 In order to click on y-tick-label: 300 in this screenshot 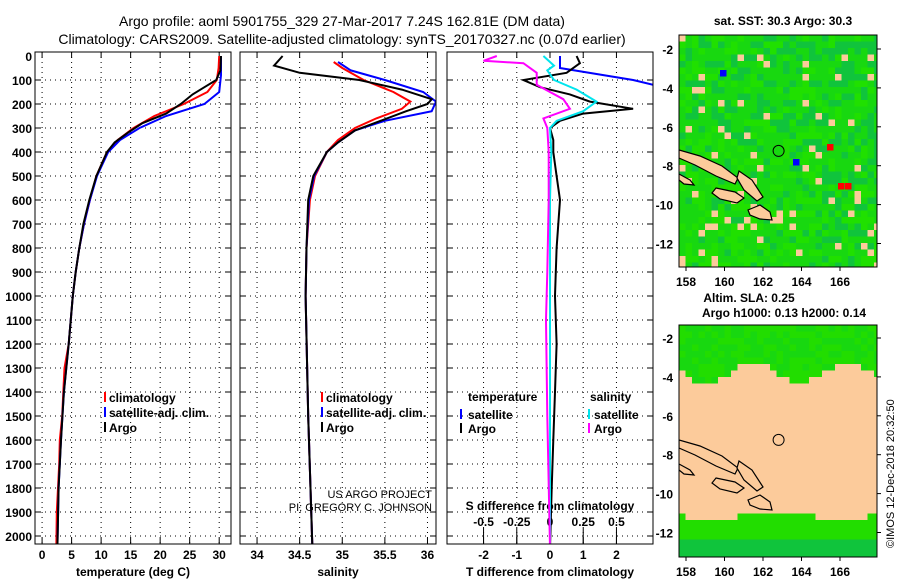, I will do `click(22, 129)`.